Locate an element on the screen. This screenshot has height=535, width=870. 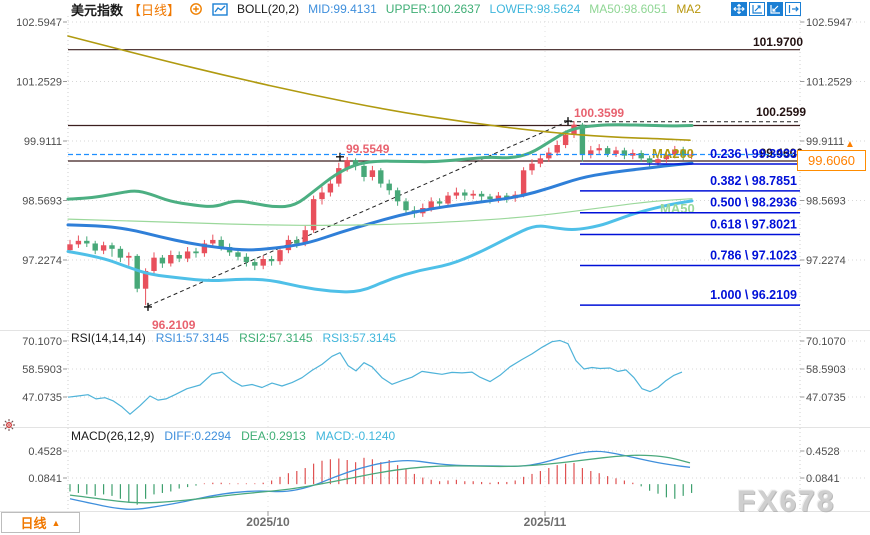
boll-upper-value: UPPER:100.2637 is located at coordinates (433, 9).